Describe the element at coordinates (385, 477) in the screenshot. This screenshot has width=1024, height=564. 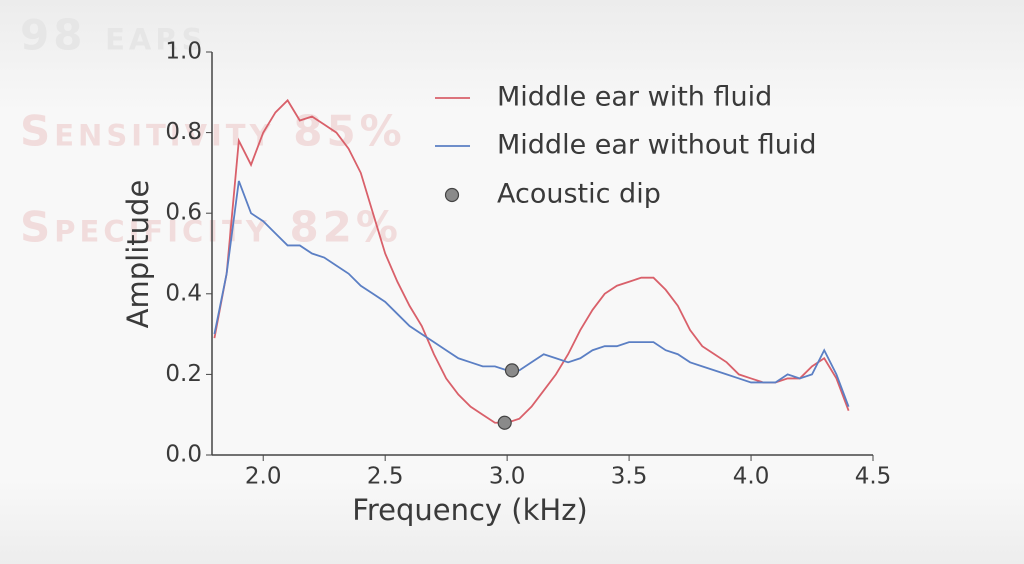
I see `x-tick-label: 2.5` at that location.